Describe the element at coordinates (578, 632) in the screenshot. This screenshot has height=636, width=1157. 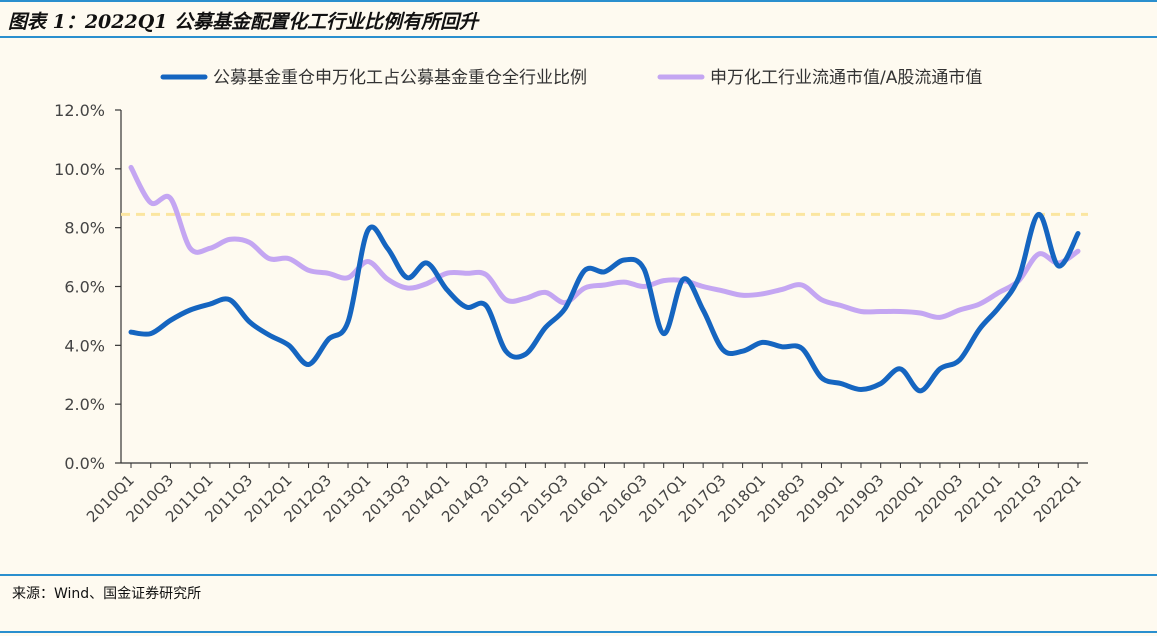
I see `bottom-divider` at that location.